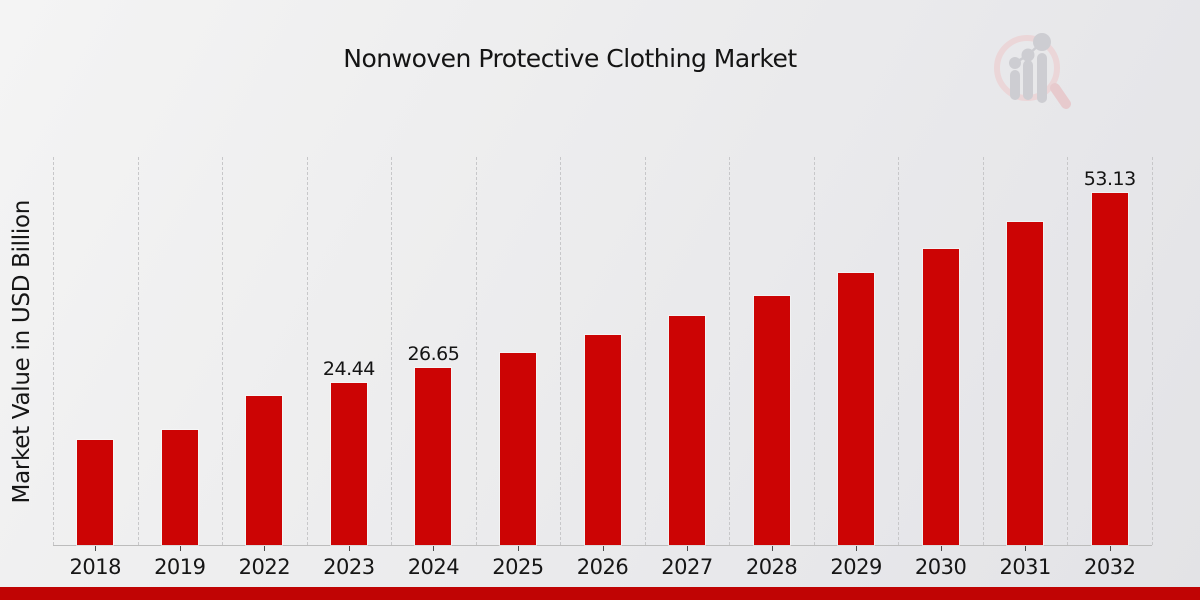 This screenshot has height=600, width=1200. I want to click on magnifier-growth-chart-logo-icon, so click(1032, 71).